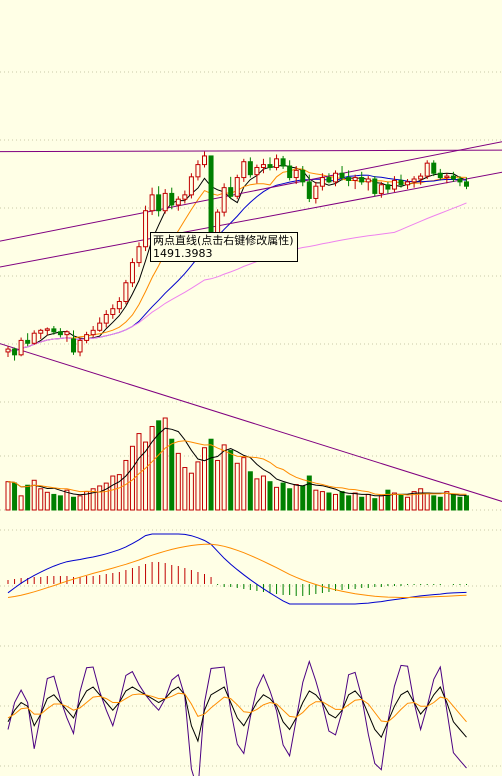 The image size is (502, 776). I want to click on trendline-top, so click(251, 151).